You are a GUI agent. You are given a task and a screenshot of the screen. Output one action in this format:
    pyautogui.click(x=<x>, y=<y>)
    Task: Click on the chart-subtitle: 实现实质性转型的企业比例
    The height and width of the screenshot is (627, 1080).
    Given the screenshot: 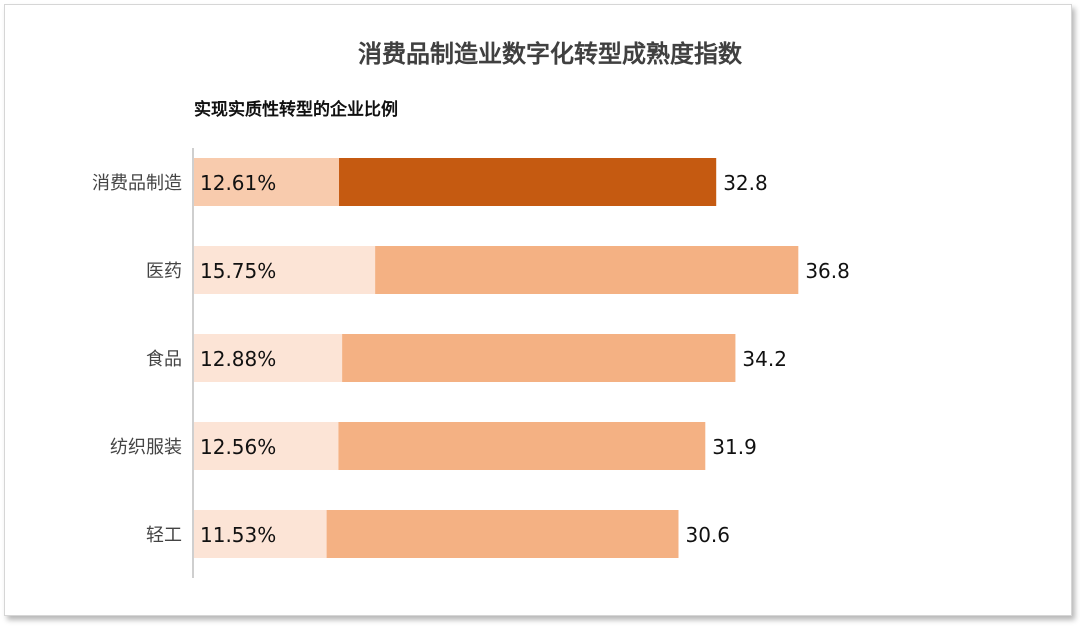 What is the action you would take?
    pyautogui.click(x=296, y=109)
    